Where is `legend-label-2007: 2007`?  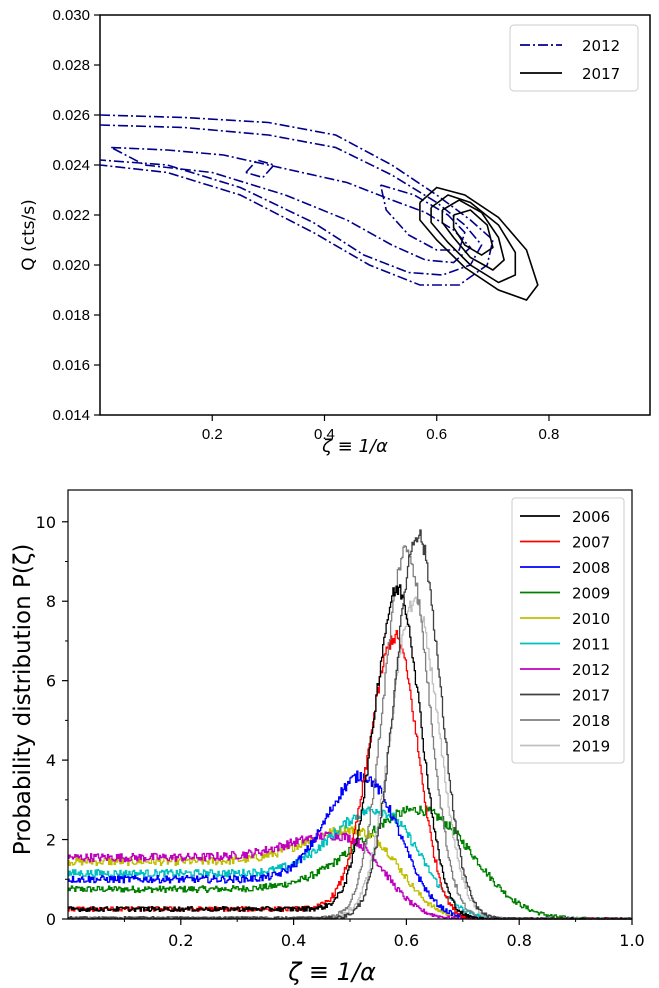 legend-label-2007: 2007 is located at coordinates (591, 543).